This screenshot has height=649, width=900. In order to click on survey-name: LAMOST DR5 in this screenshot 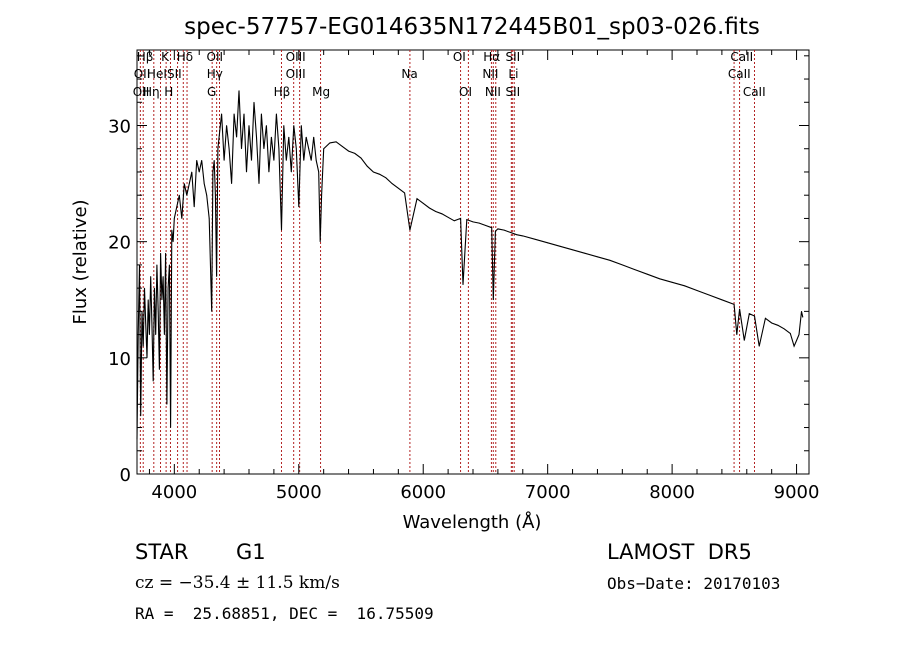, I will do `click(679, 552)`.